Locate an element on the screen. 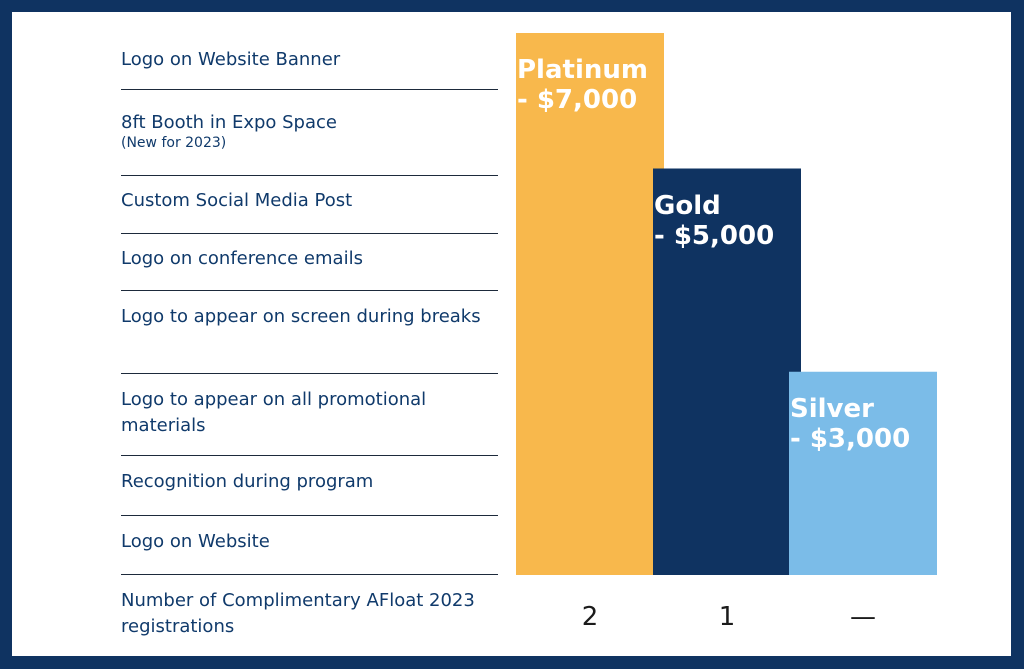  bar-platinum is located at coordinates (590, 304).